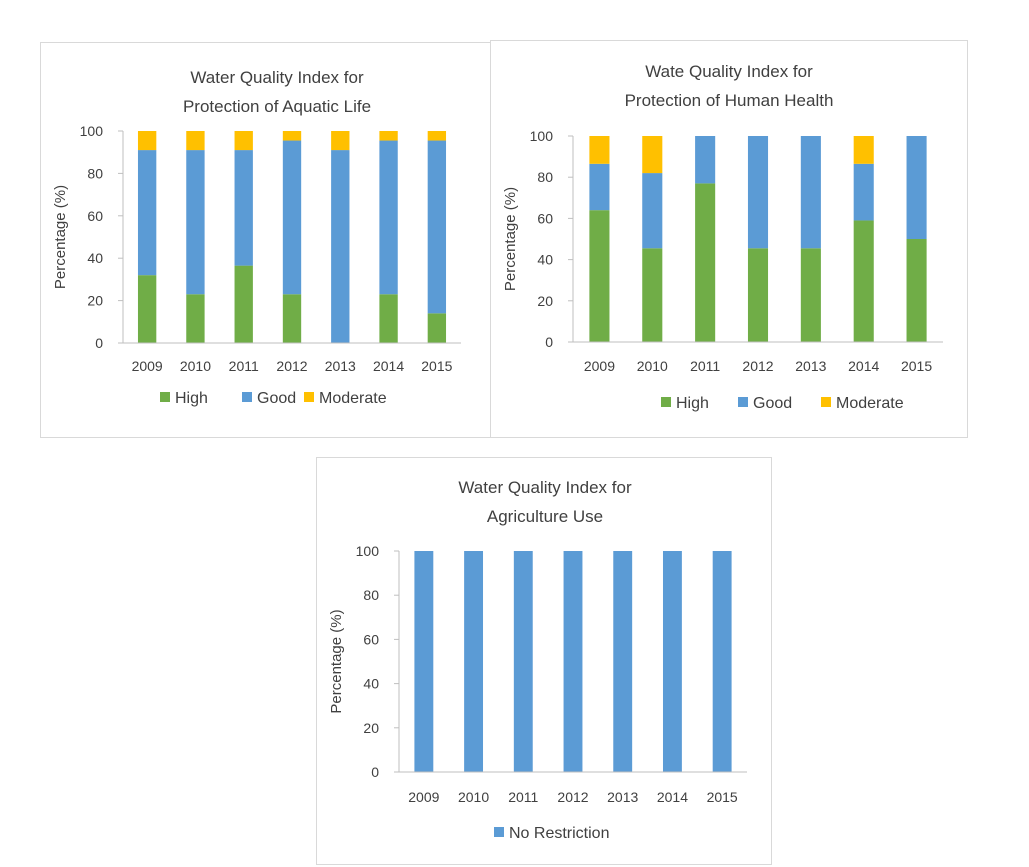 Image resolution: width=1029 pixels, height=867 pixels. What do you see at coordinates (545, 516) in the screenshot?
I see `chart-title-line: Agriculture Use` at bounding box center [545, 516].